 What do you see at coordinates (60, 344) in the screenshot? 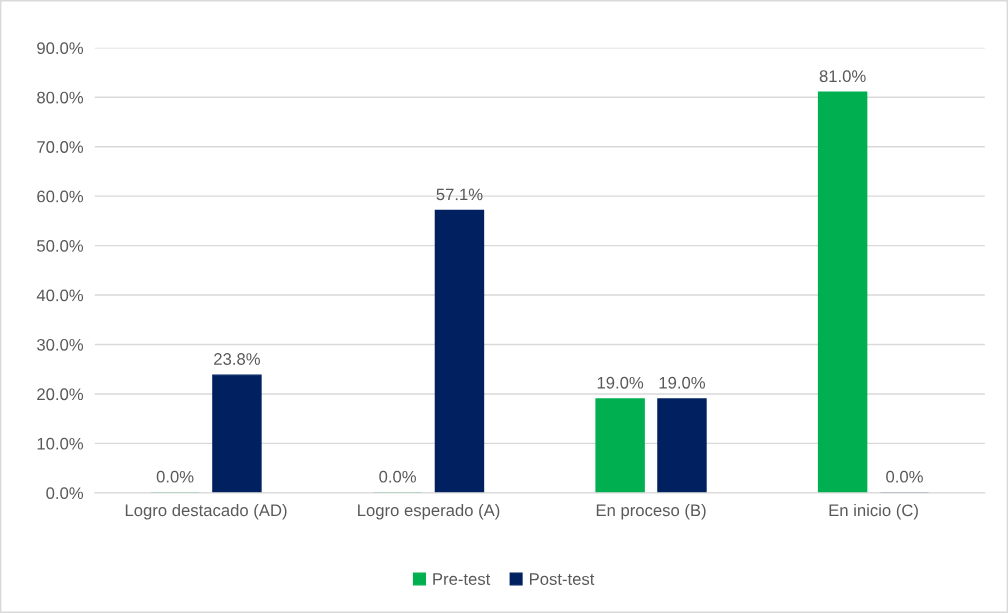
I see `y-tick-label: 30.0%` at bounding box center [60, 344].